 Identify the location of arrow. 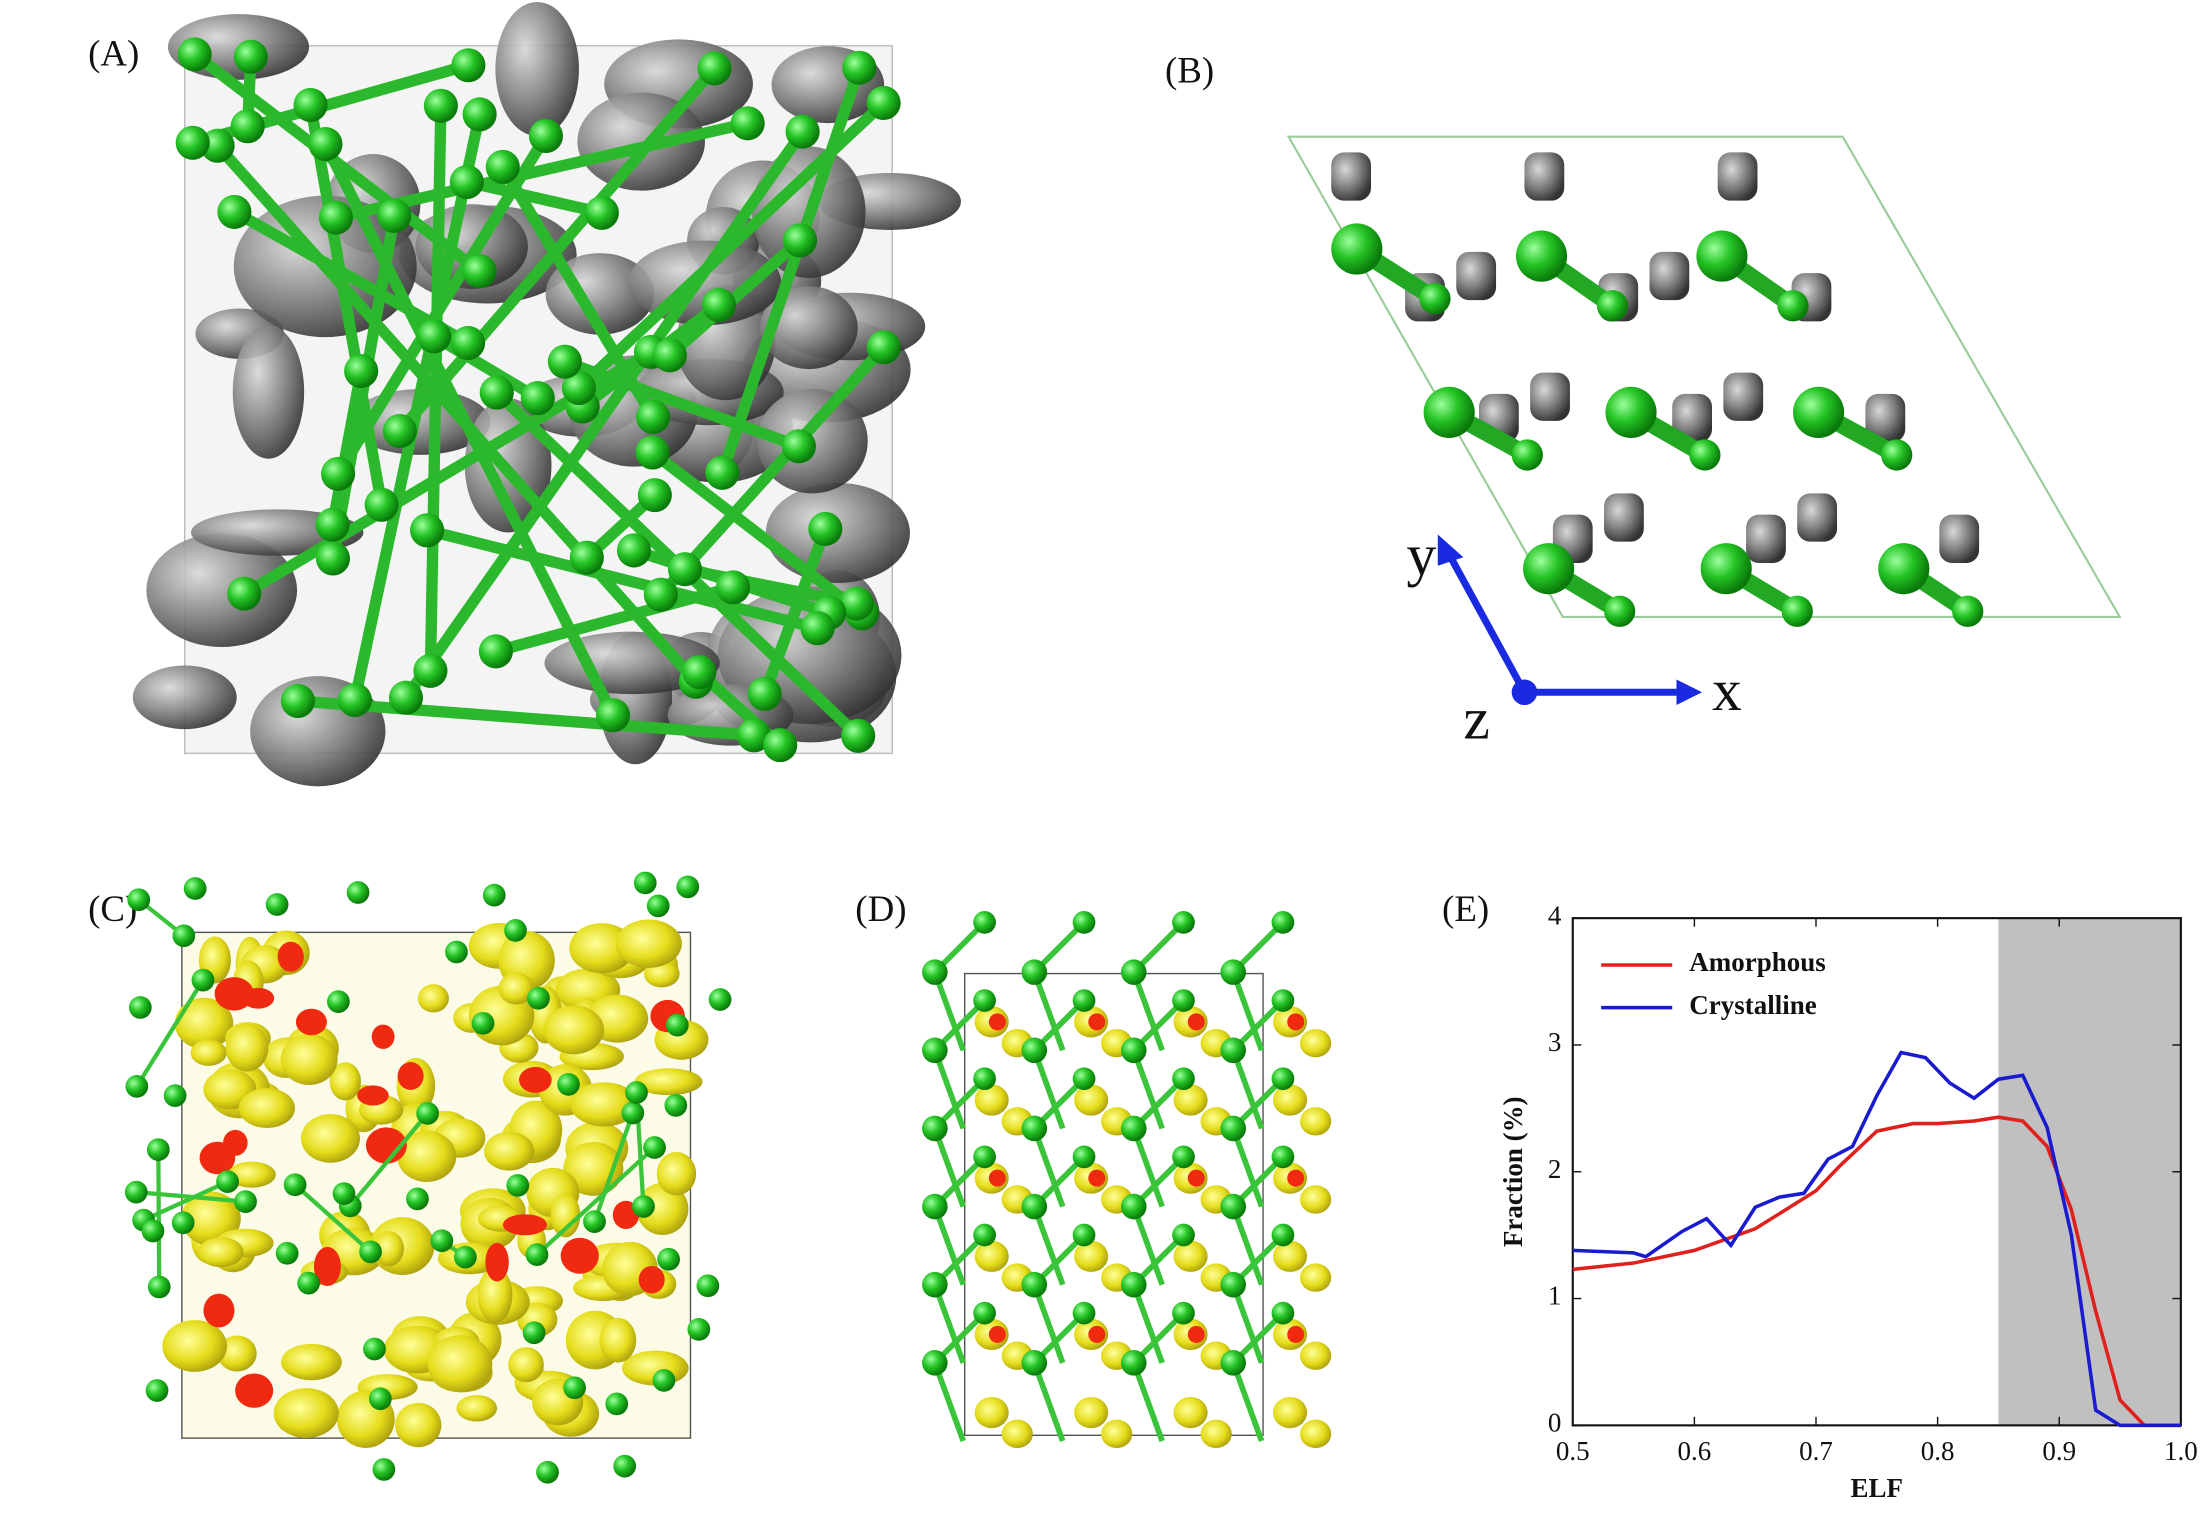
(1487, 623).